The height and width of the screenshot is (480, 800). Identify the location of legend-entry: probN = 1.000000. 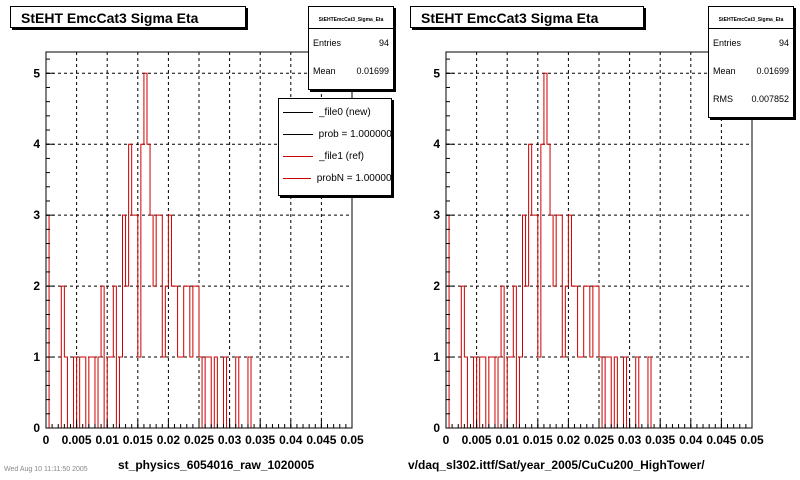
(335, 178).